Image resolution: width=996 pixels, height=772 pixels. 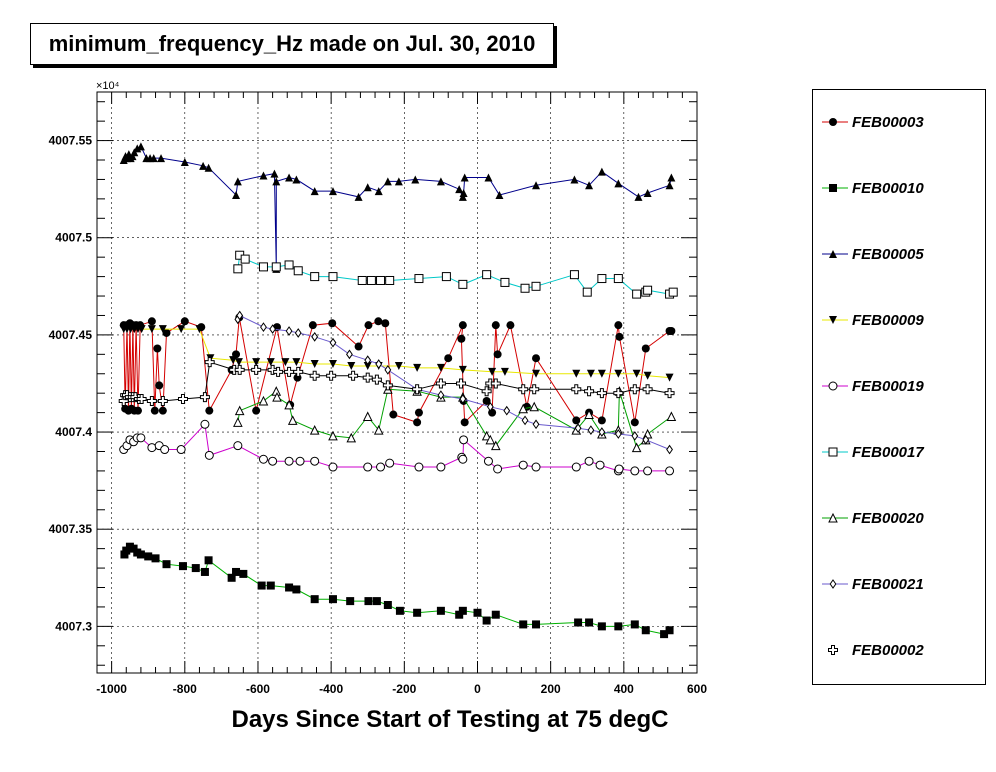 What do you see at coordinates (873, 254) in the screenshot?
I see `legend-entry: FEB00005` at bounding box center [873, 254].